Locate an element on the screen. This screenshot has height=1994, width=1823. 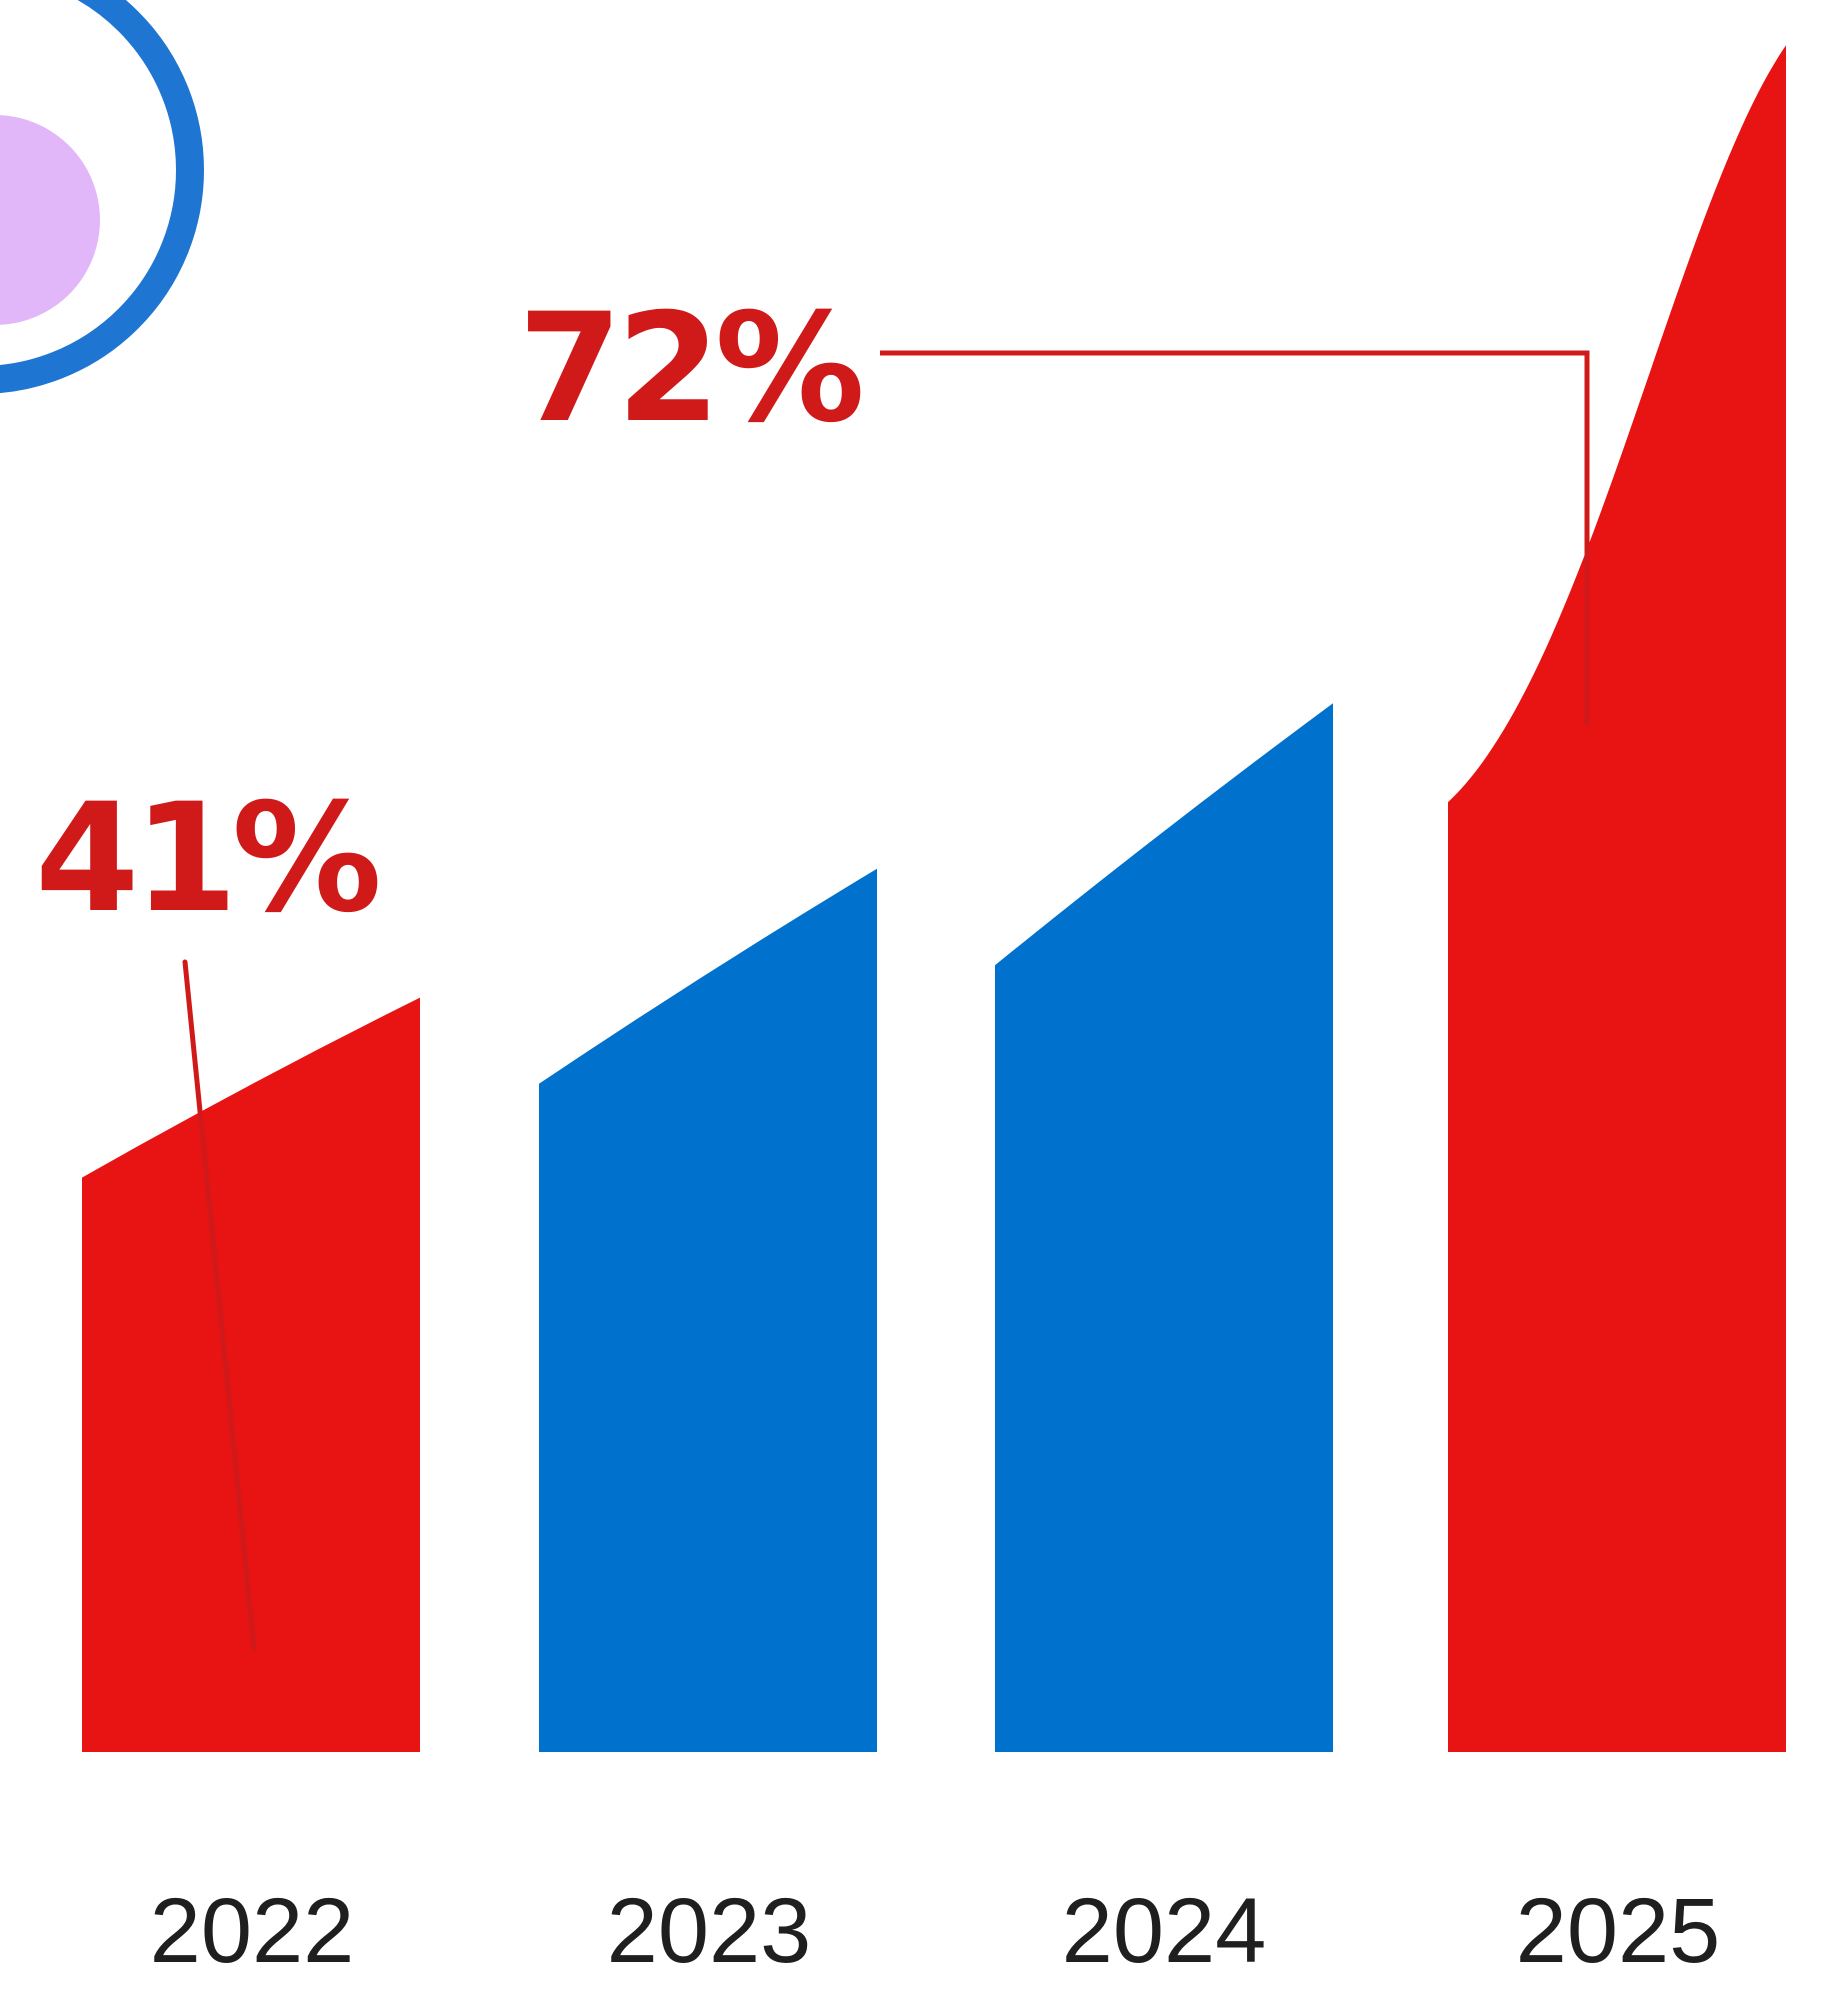
bar-2023 is located at coordinates (708, 1310).